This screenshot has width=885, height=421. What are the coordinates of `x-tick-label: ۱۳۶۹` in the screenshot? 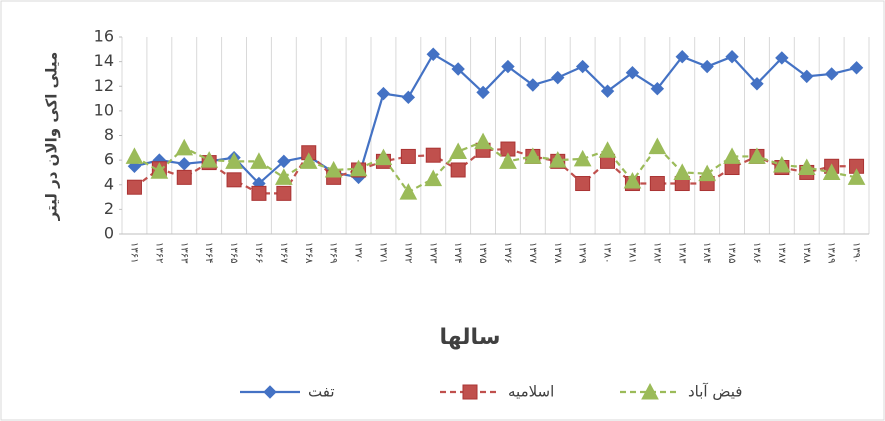 It's located at (333, 252).